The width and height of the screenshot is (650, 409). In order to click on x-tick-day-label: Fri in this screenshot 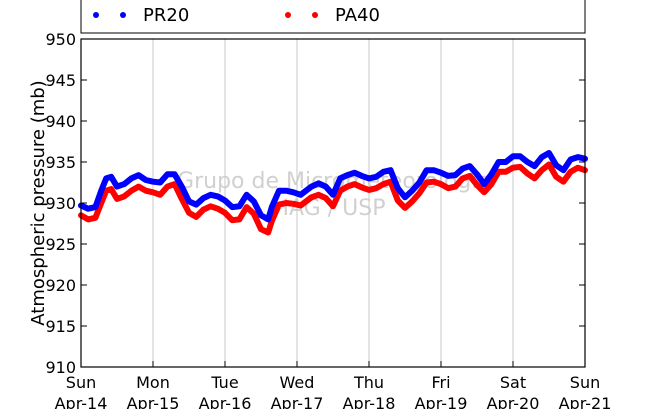, I will do `click(440, 382)`.